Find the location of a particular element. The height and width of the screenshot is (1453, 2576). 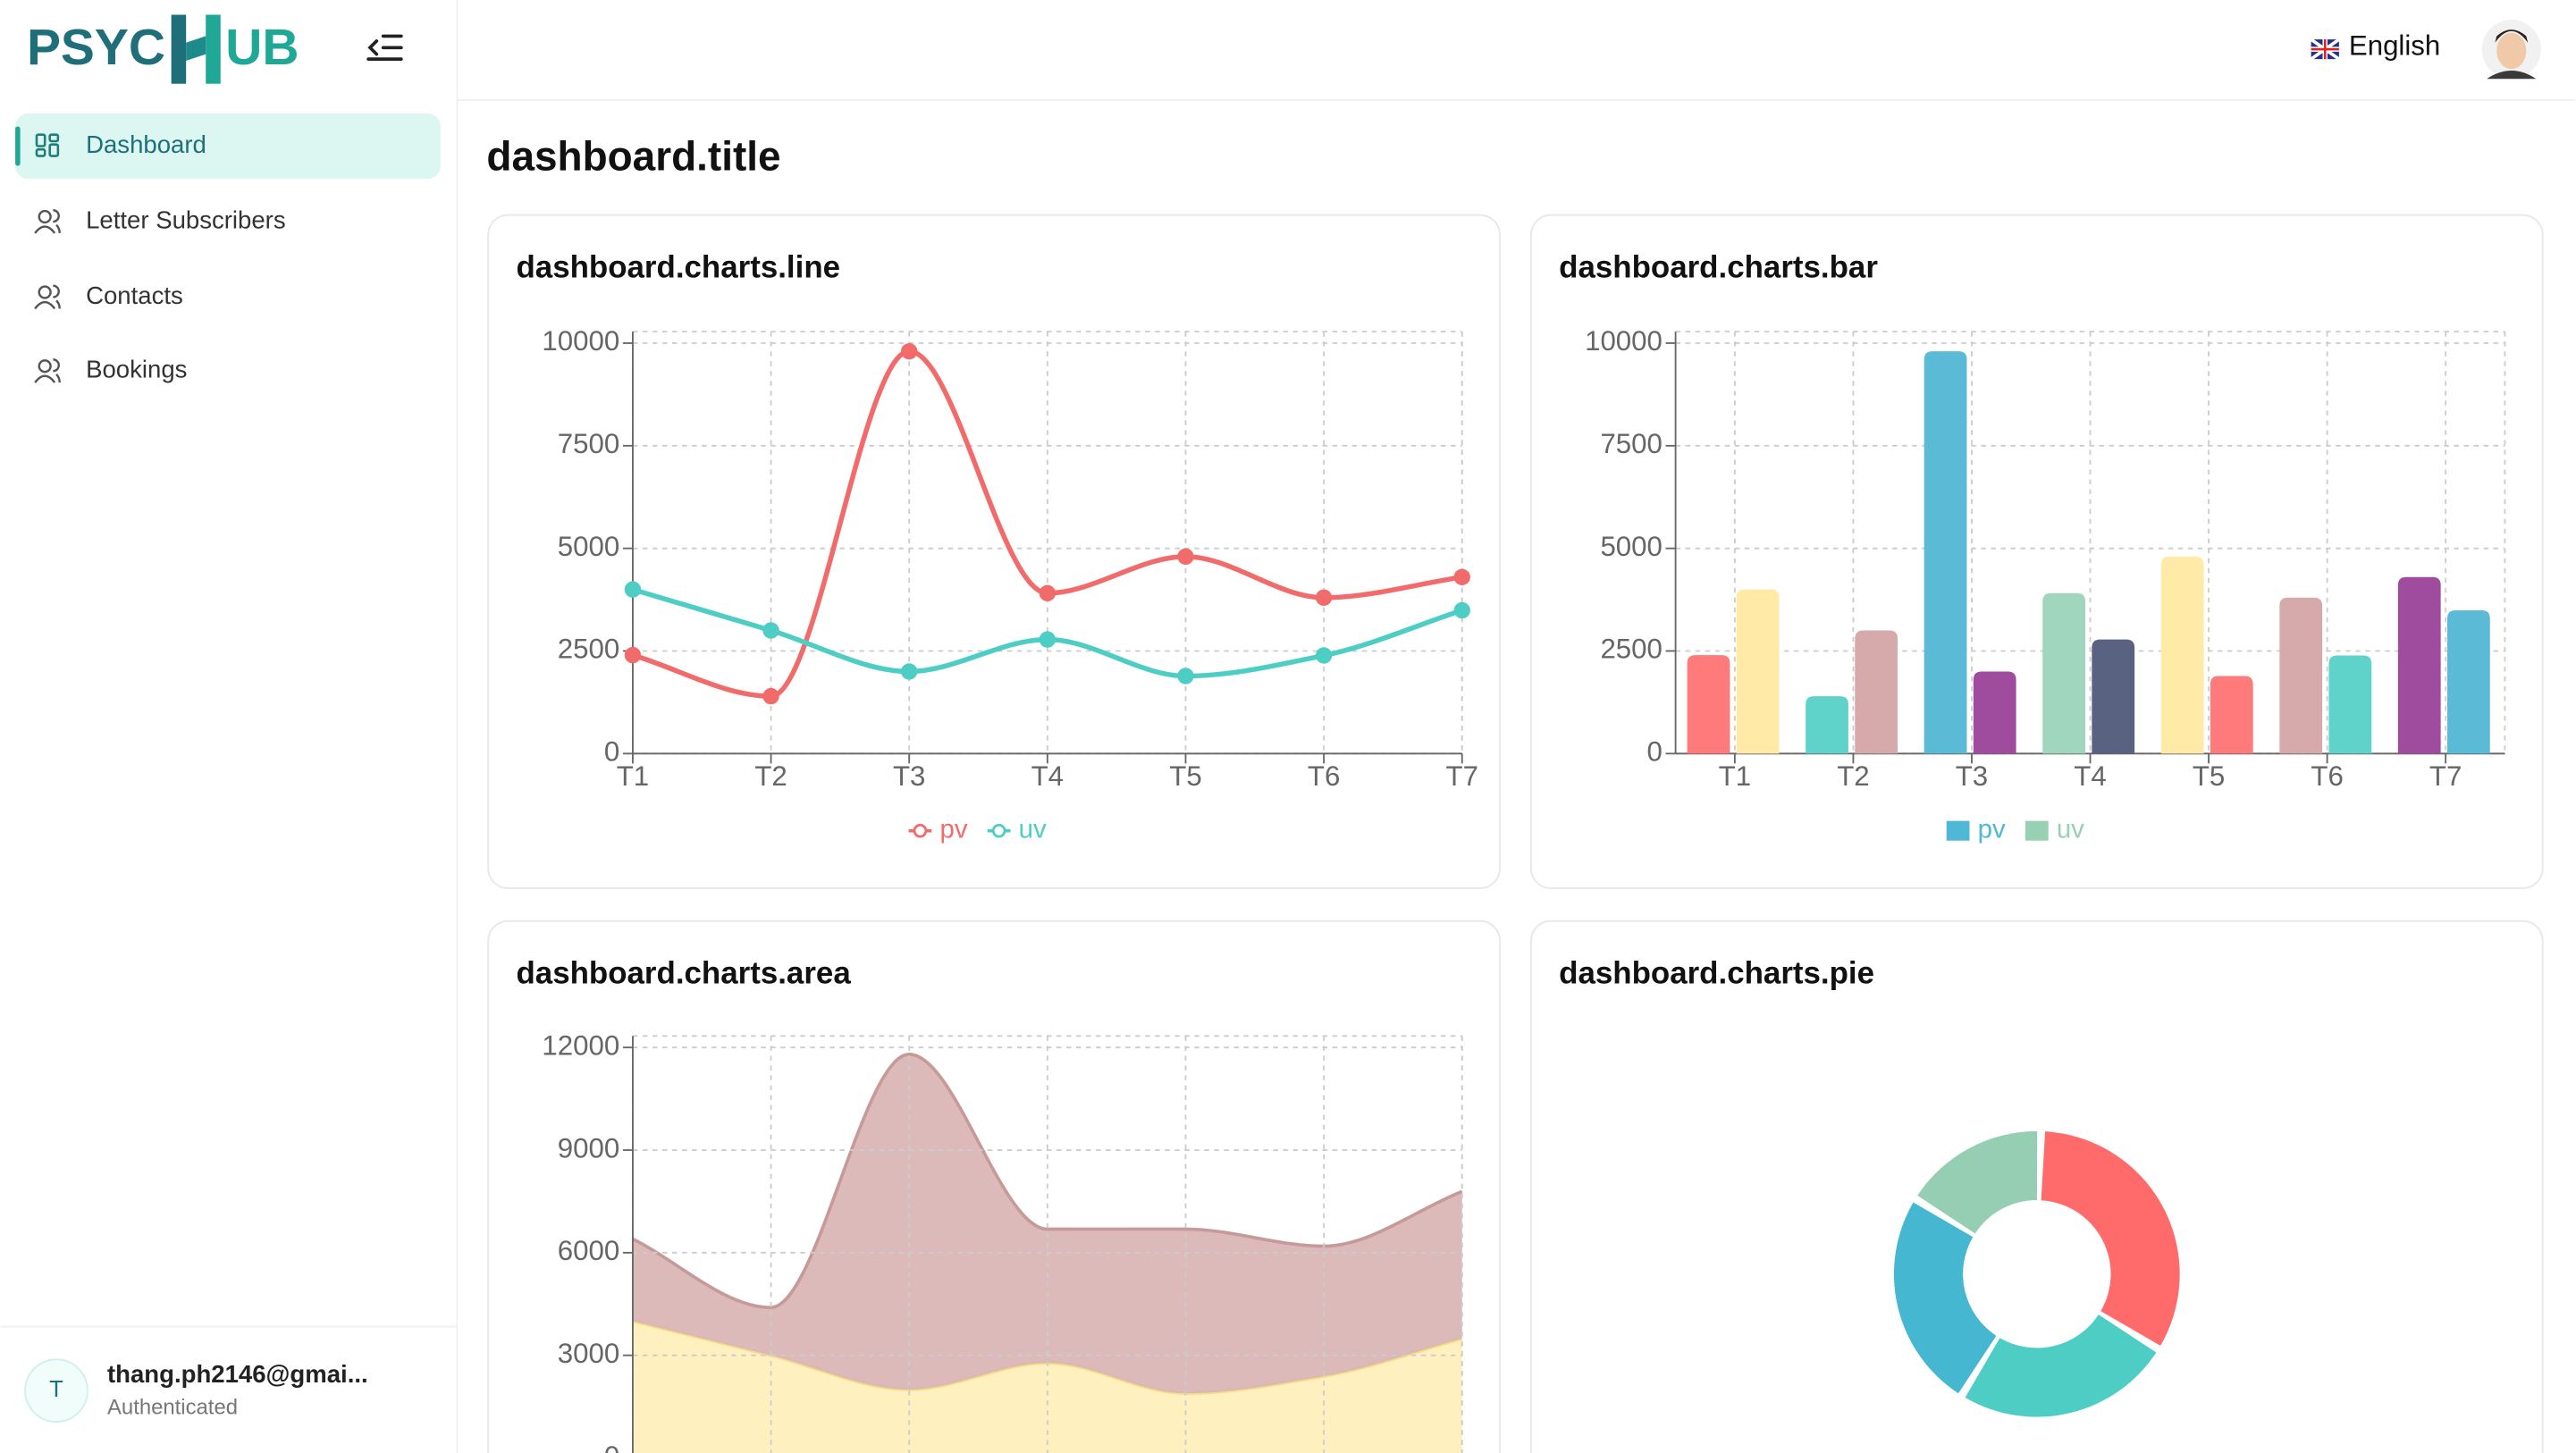

y-tick-label: 9000 is located at coordinates (589, 1147).